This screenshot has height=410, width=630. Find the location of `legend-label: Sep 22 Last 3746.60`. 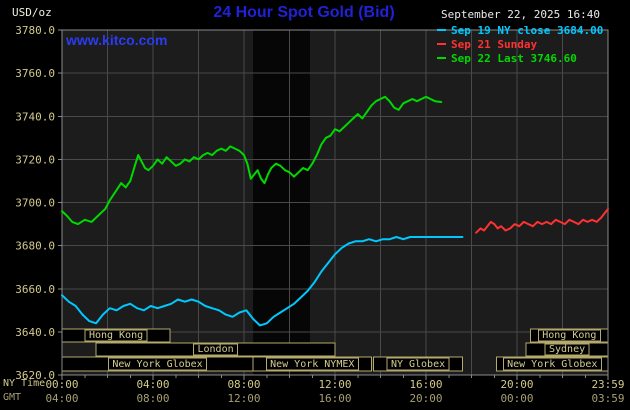

legend-label: Sep 22 Last 3746.60 is located at coordinates (514, 58).